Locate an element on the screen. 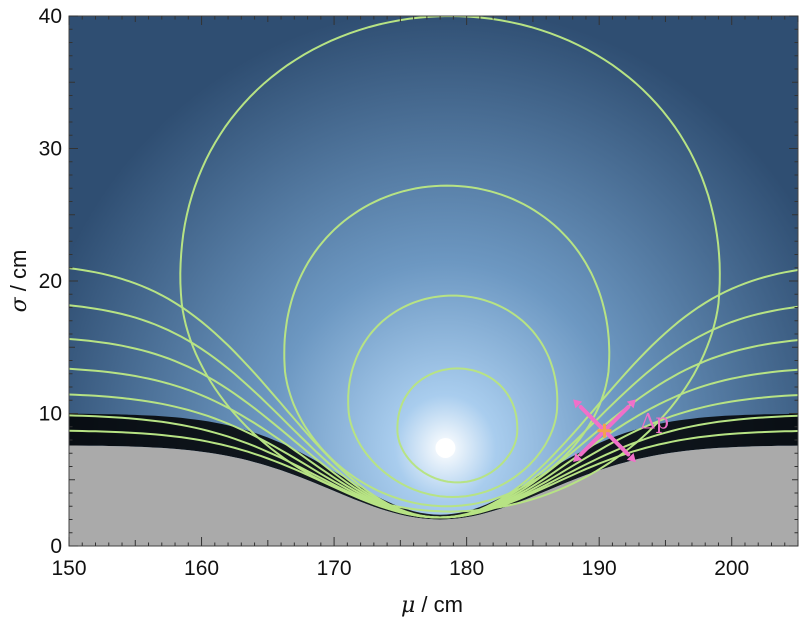 The image size is (800, 621). y-axis-symbol: σ is located at coordinates (19, 304).